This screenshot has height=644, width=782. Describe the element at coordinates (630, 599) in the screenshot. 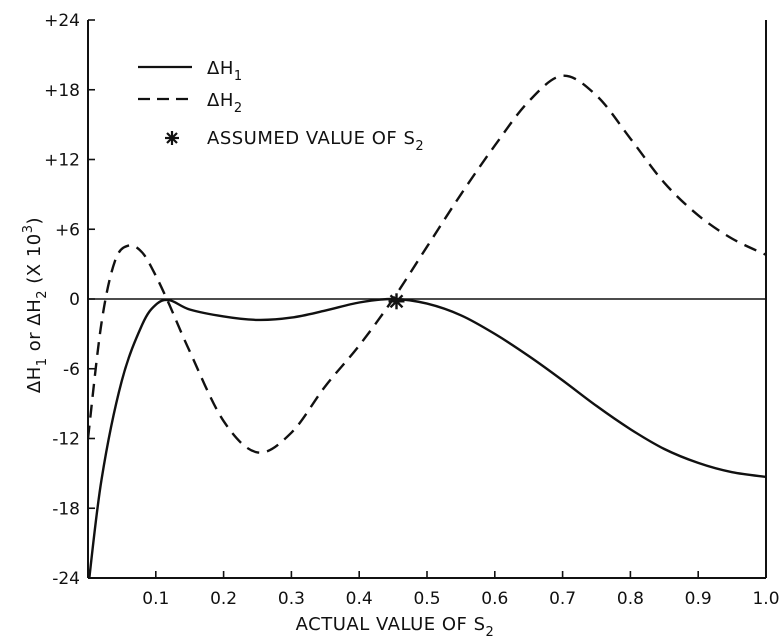

I see `x-tick-label: 0.8` at that location.